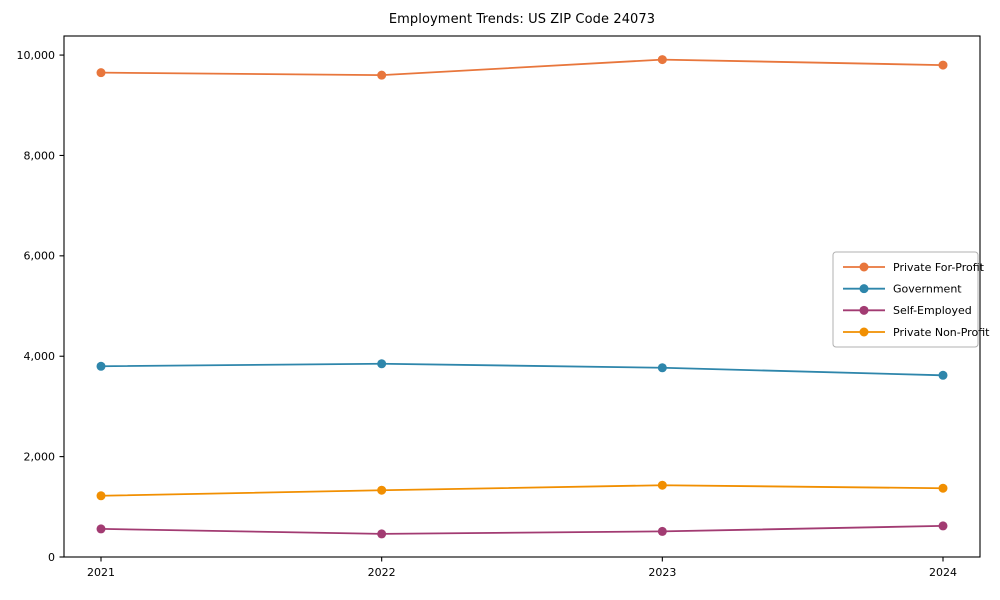  I want to click on y-tick-label: 0, so click(51, 557).